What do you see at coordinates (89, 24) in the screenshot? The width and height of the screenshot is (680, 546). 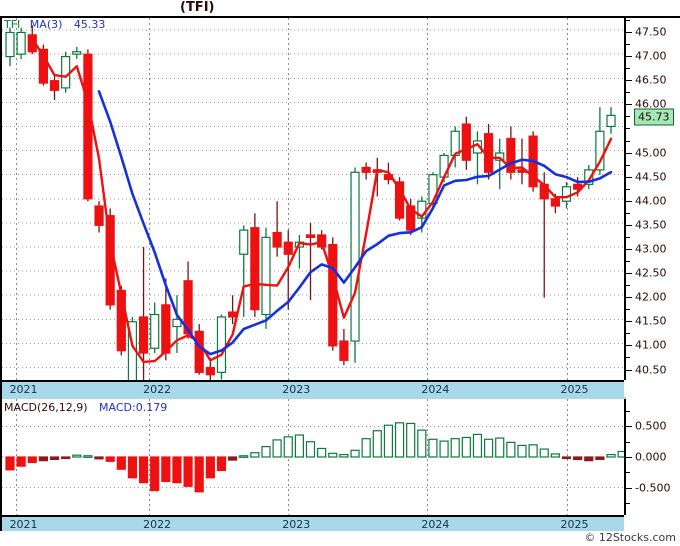 I see `legend-ma-value: 45.33` at bounding box center [89, 24].